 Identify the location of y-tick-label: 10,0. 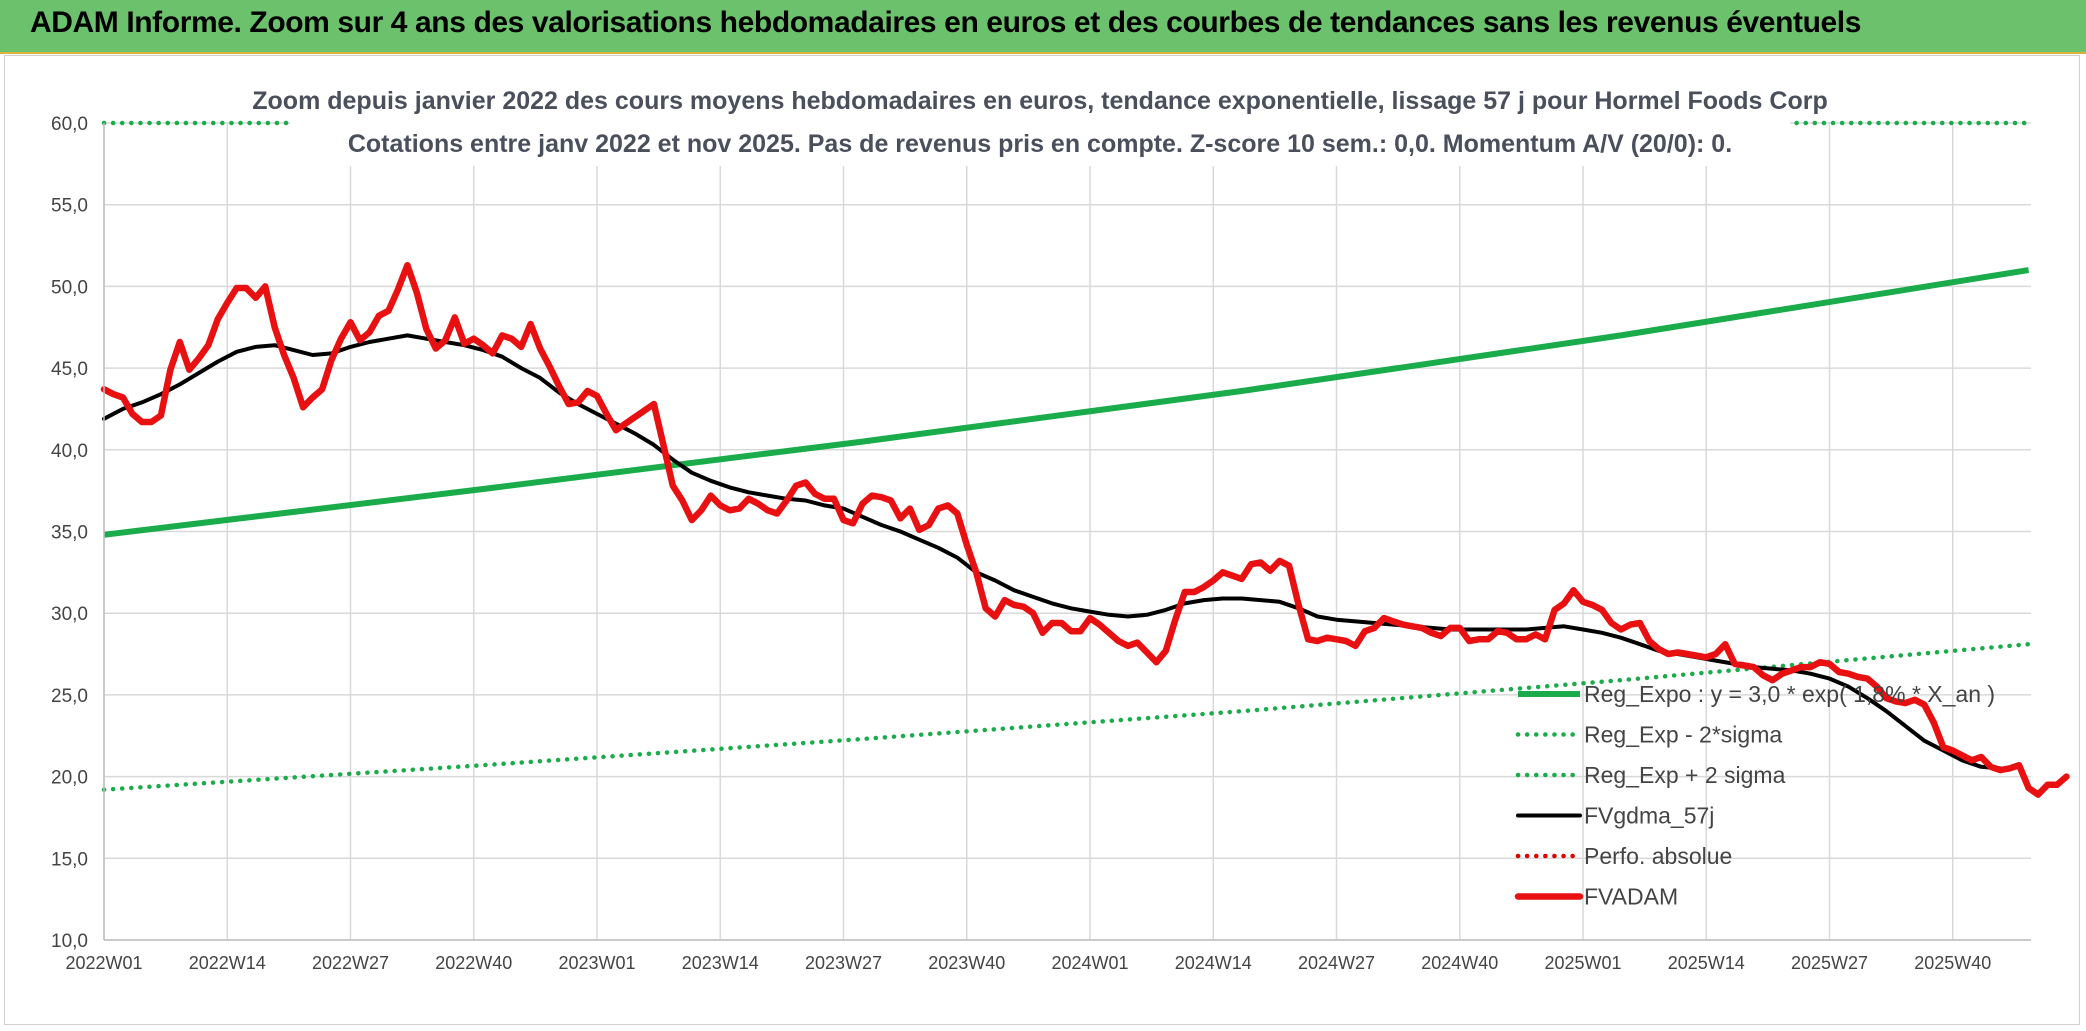
(69, 941).